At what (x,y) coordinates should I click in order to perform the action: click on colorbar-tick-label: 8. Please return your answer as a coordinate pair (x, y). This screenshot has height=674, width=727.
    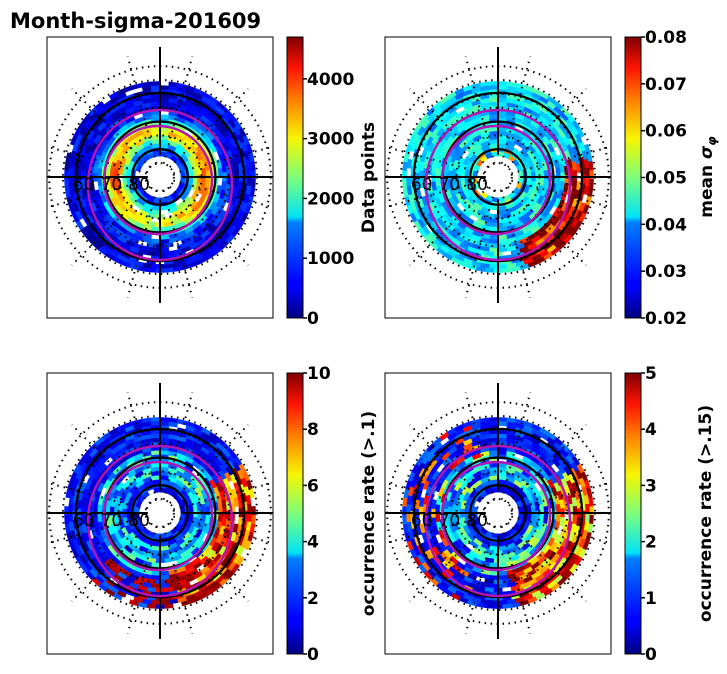
    Looking at the image, I should click on (313, 430).